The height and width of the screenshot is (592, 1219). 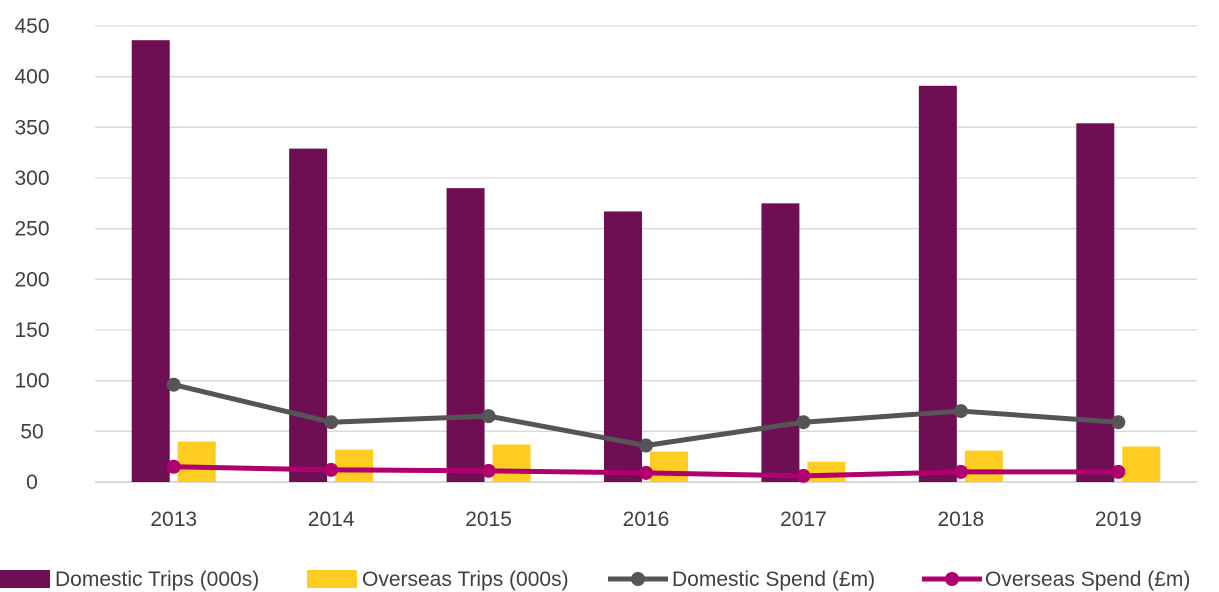 I want to click on x-tick-label: 2015, so click(x=488, y=519).